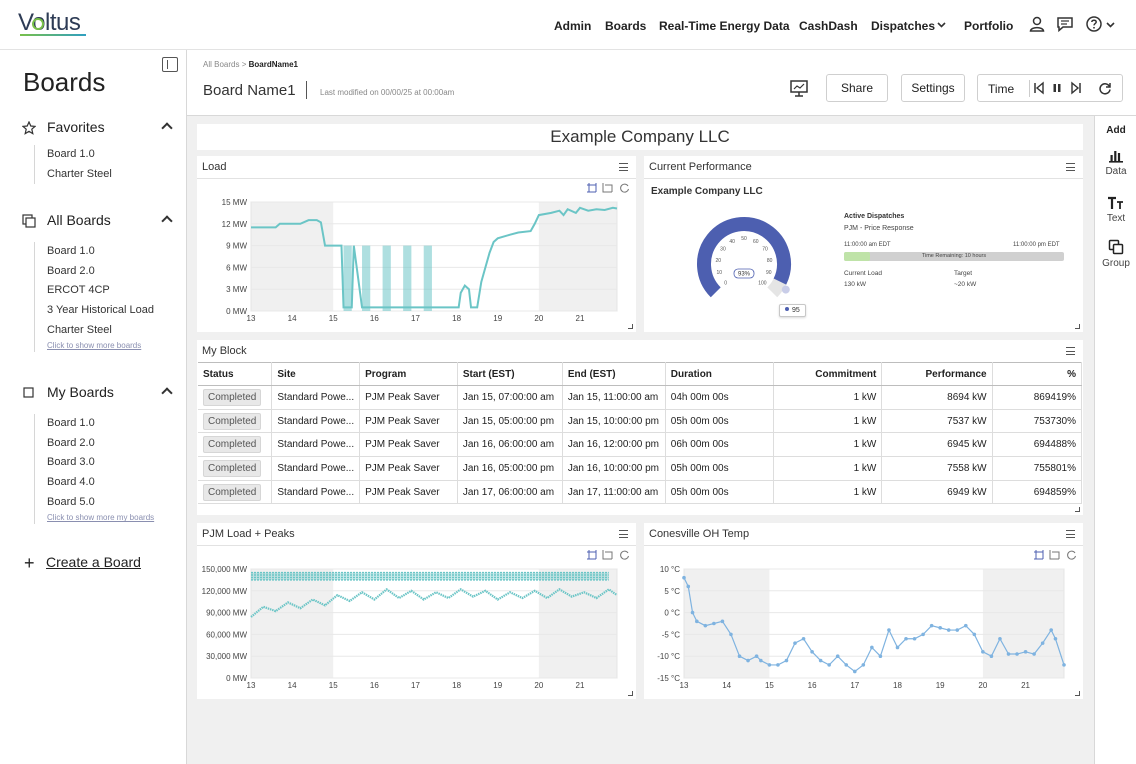 This screenshot has height=764, width=1136. I want to click on skip-back-icon, so click(1039, 88).